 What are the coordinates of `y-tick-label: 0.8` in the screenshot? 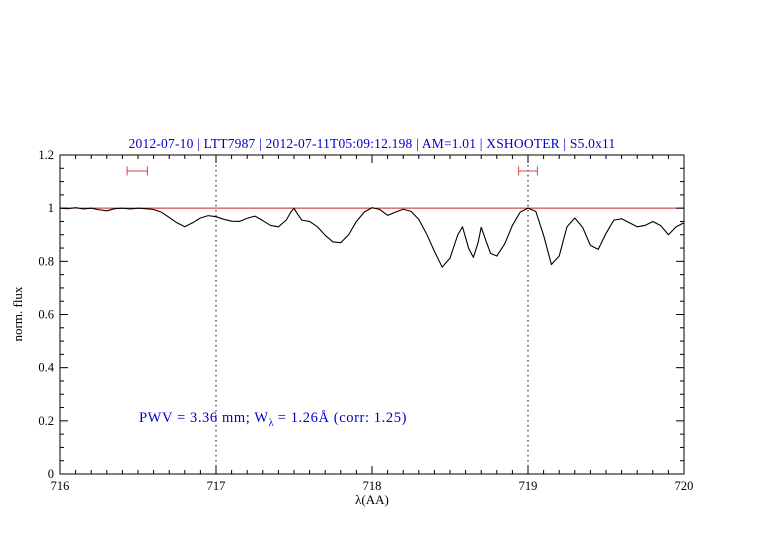 It's located at (46, 261).